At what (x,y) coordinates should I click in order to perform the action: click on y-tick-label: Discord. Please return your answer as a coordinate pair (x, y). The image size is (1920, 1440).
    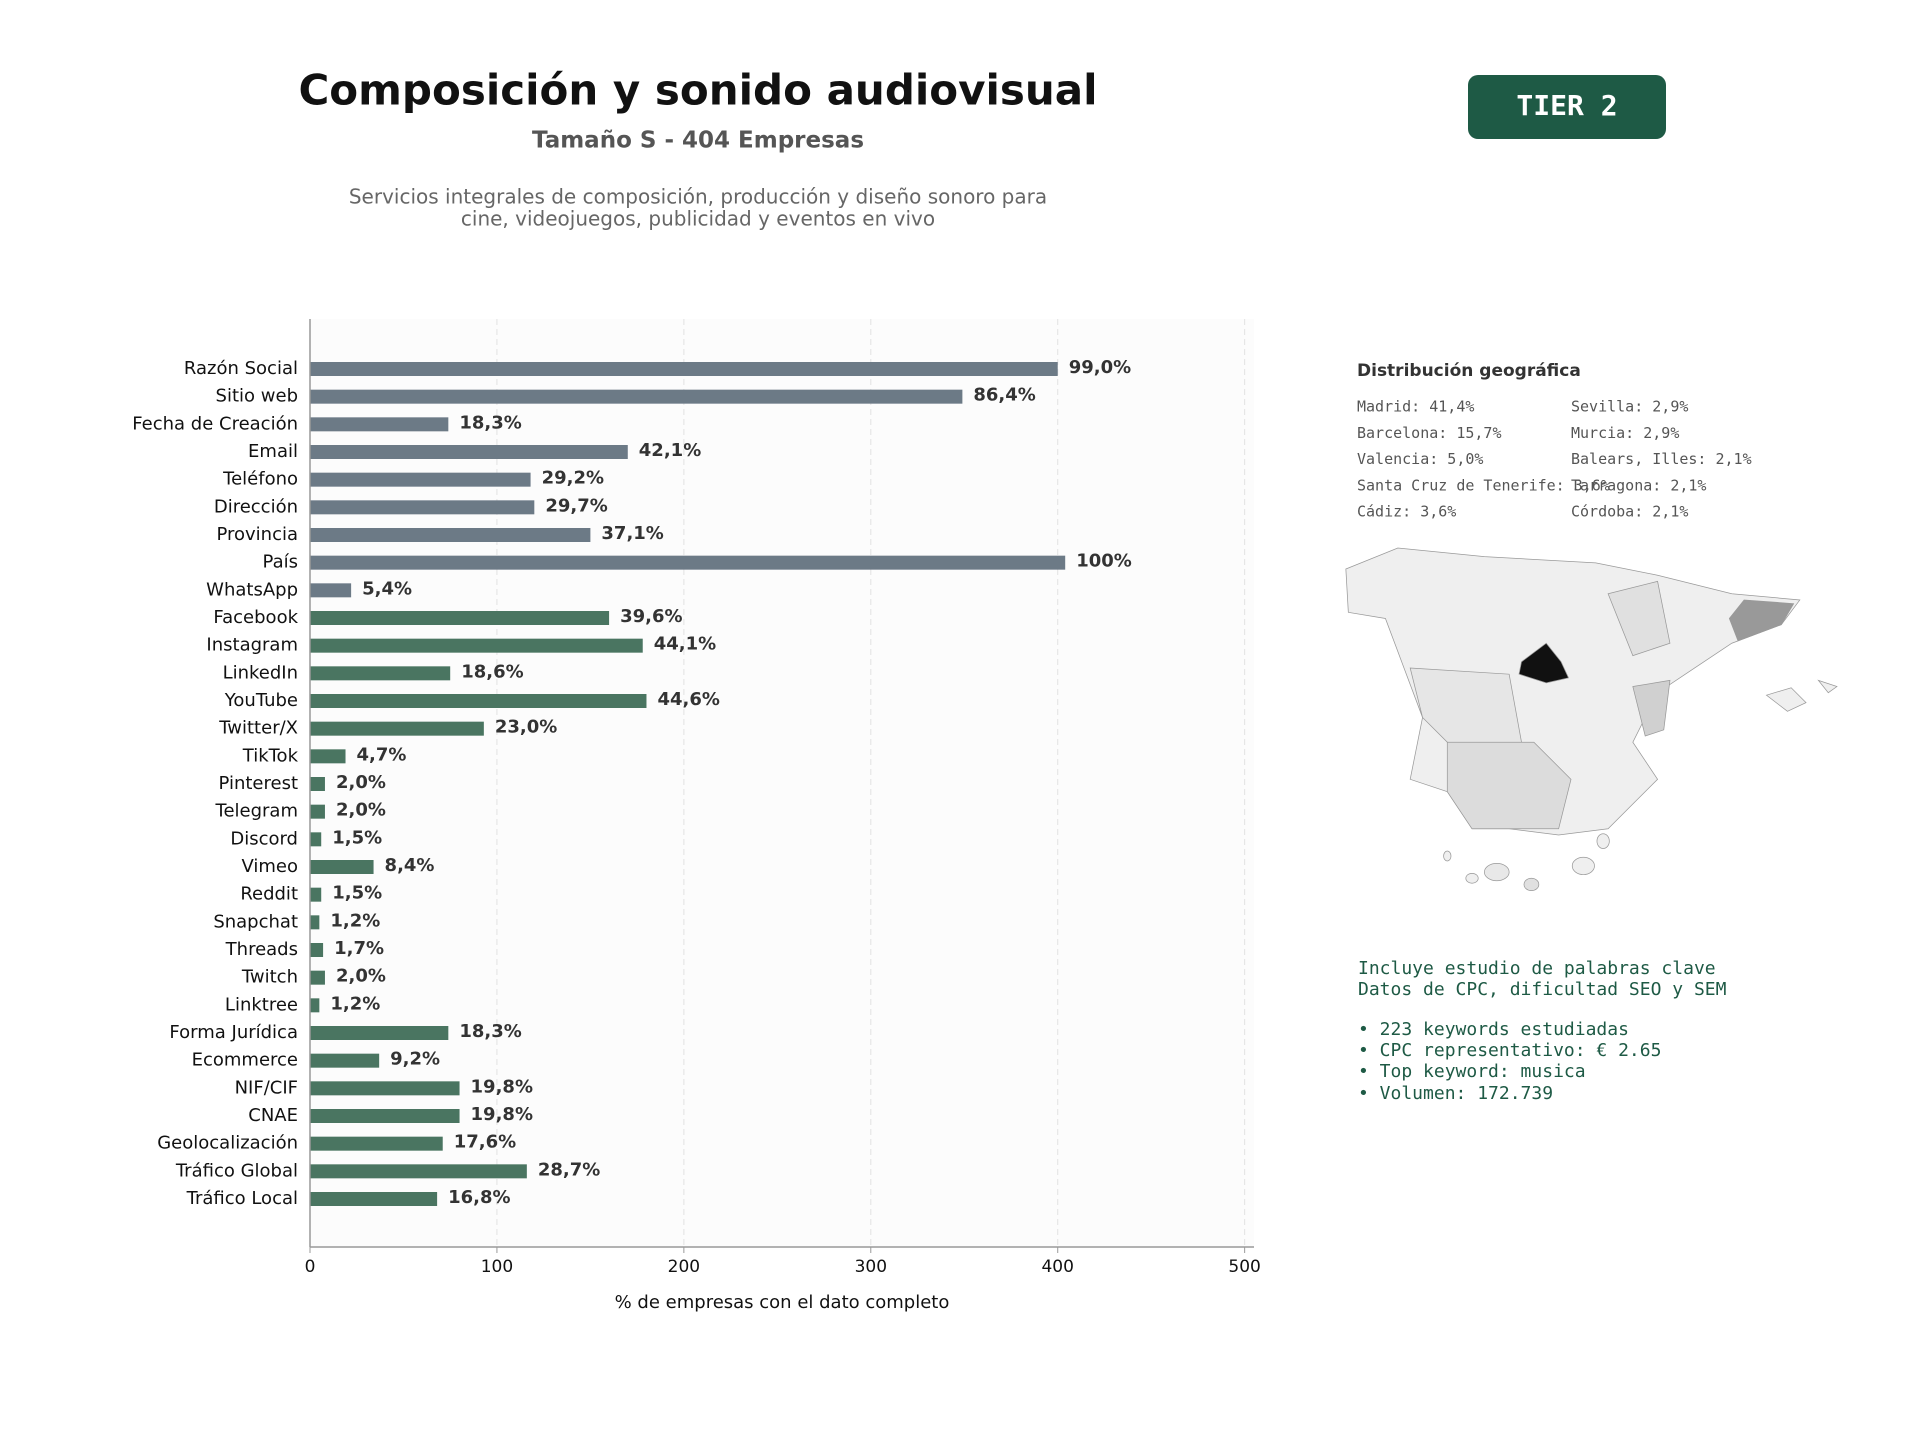
    Looking at the image, I should click on (264, 838).